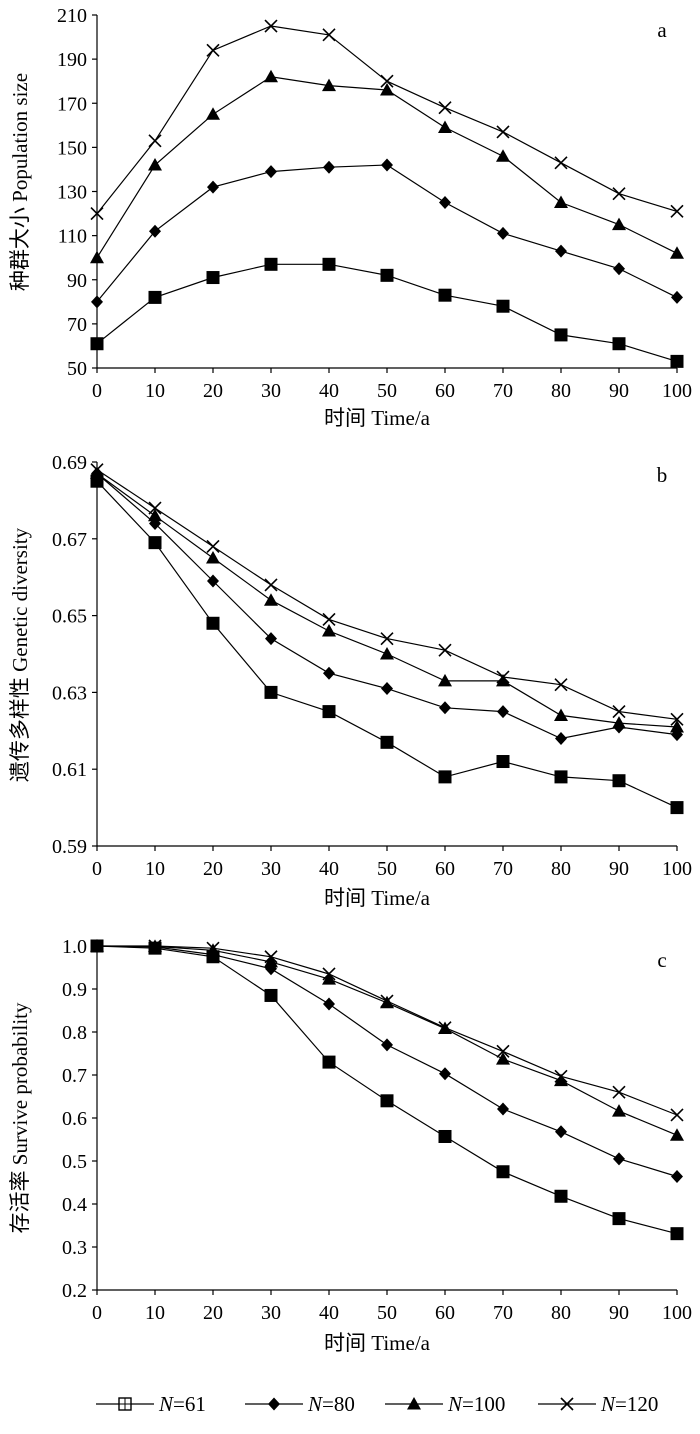 The image size is (700, 1434). Describe the element at coordinates (338, 1404) in the screenshot. I see `legend-label-rest: =80` at that location.